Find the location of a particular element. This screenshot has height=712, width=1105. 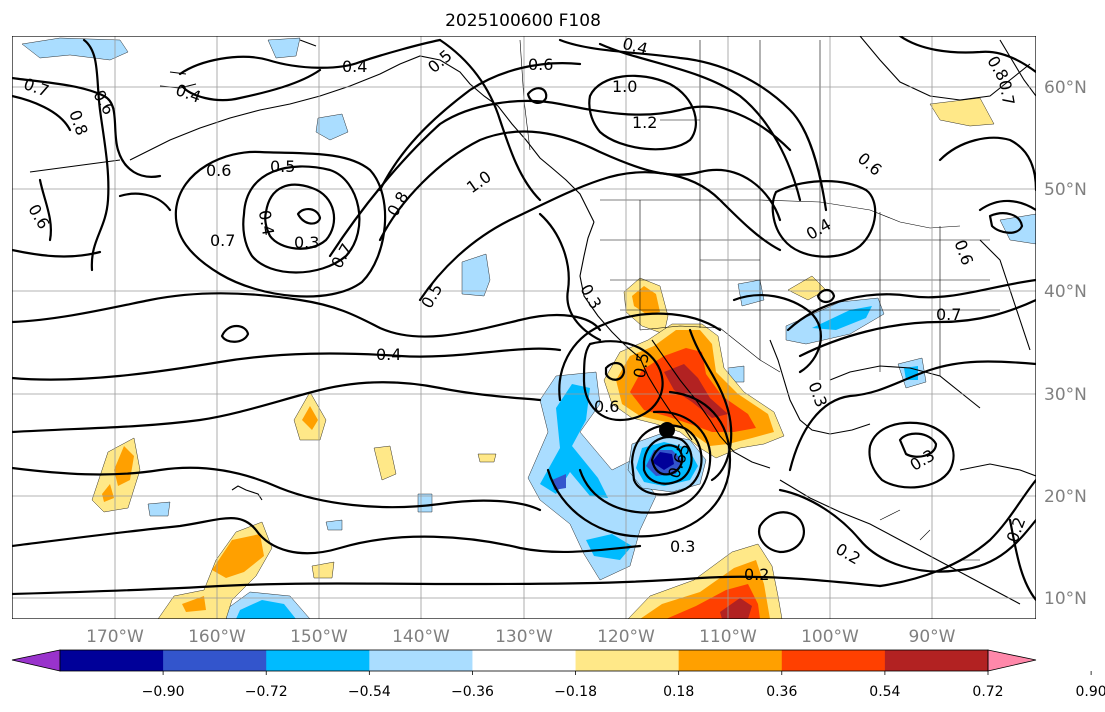

colorbar-over-arrow is located at coordinates (1012, 660).